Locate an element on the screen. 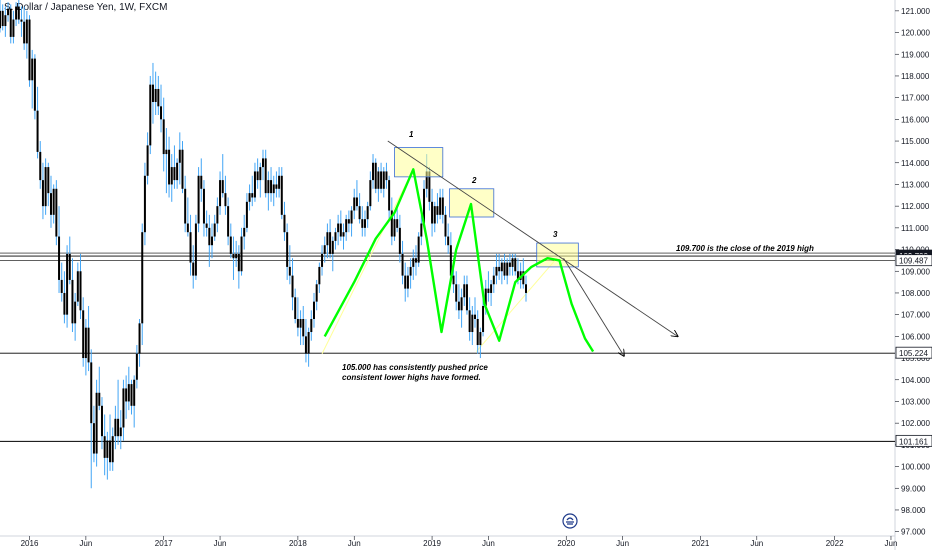  price-label-text: 101.161 is located at coordinates (913, 441).